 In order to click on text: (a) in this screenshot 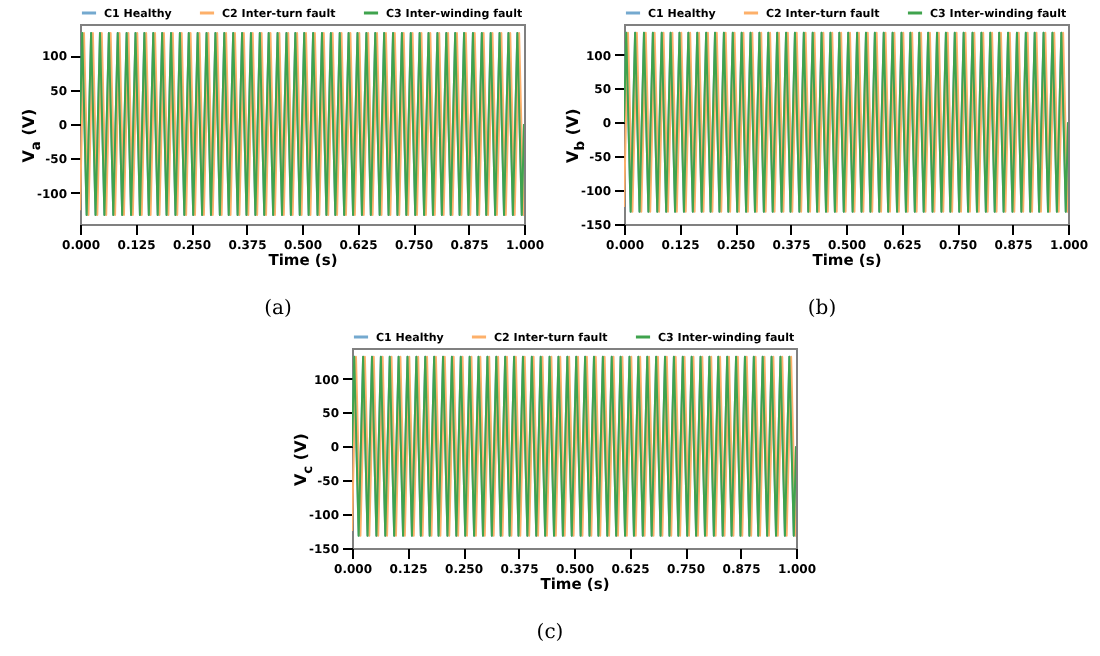, I will do `click(278, 309)`.